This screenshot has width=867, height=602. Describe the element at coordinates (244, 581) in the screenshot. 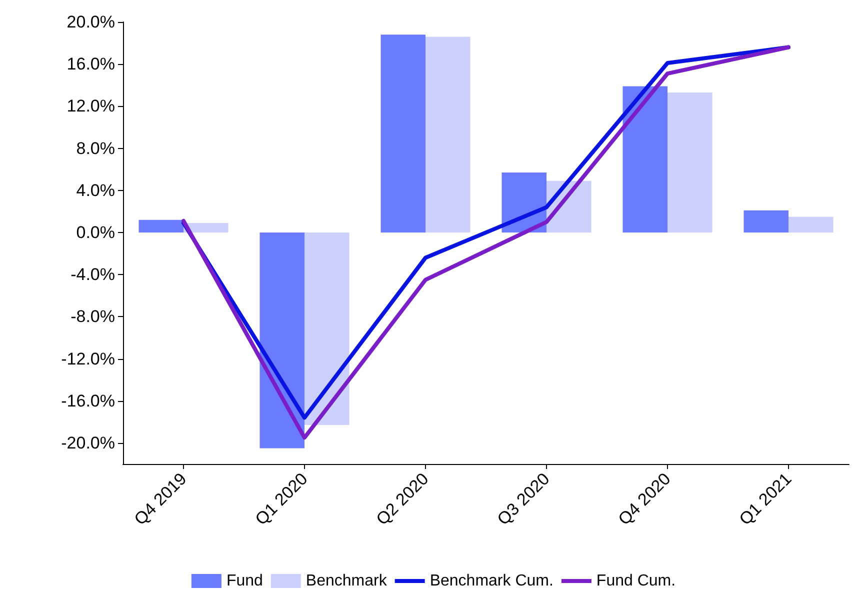

I see `legend-label: Fund` at that location.